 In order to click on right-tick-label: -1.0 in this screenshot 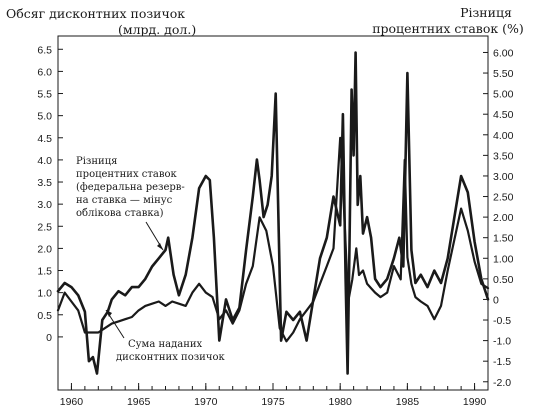, I will do `click(502, 342)`.